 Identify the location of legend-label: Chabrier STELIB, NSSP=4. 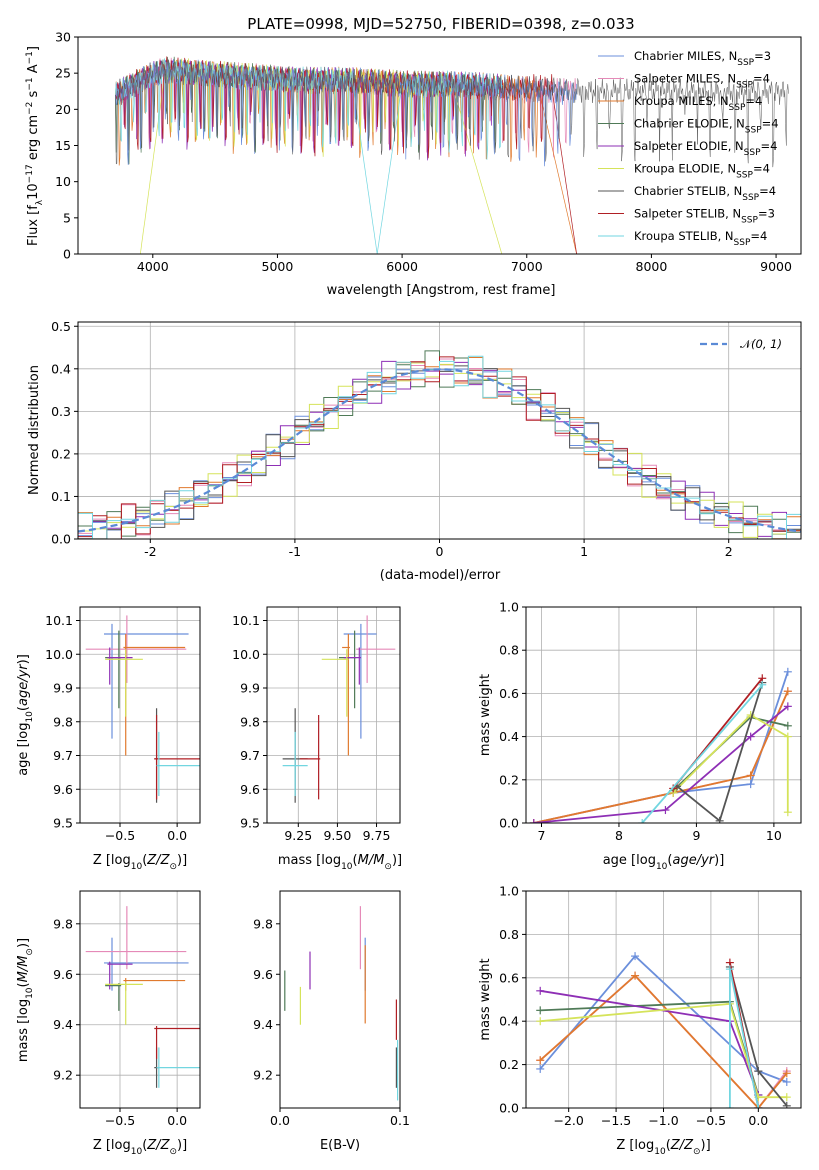
(705, 193).